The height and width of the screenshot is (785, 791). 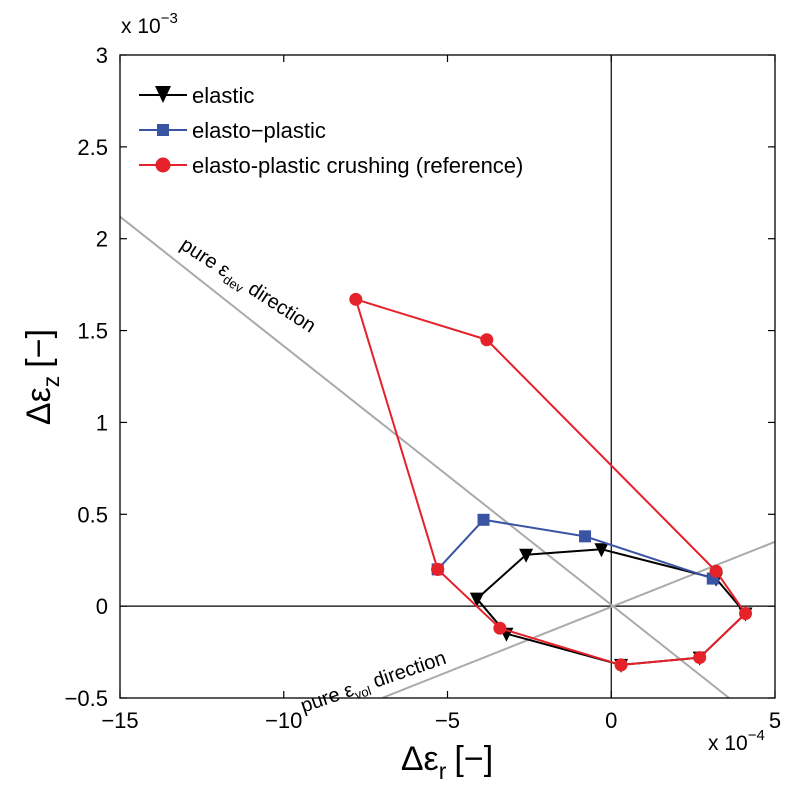 What do you see at coordinates (86, 698) in the screenshot?
I see `y-tick-label: −0.5` at bounding box center [86, 698].